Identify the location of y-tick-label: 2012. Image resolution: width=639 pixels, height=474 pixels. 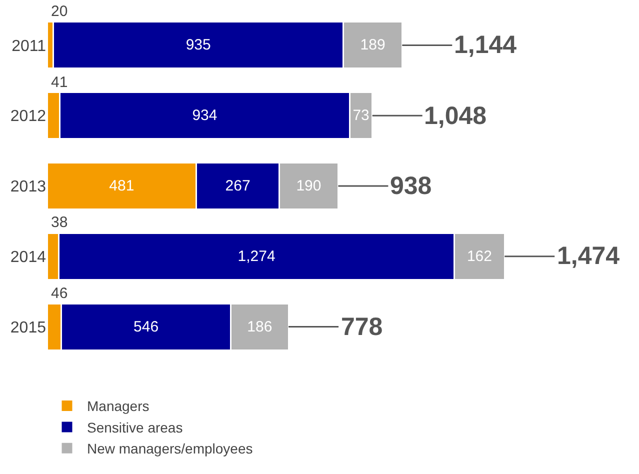
(28, 117).